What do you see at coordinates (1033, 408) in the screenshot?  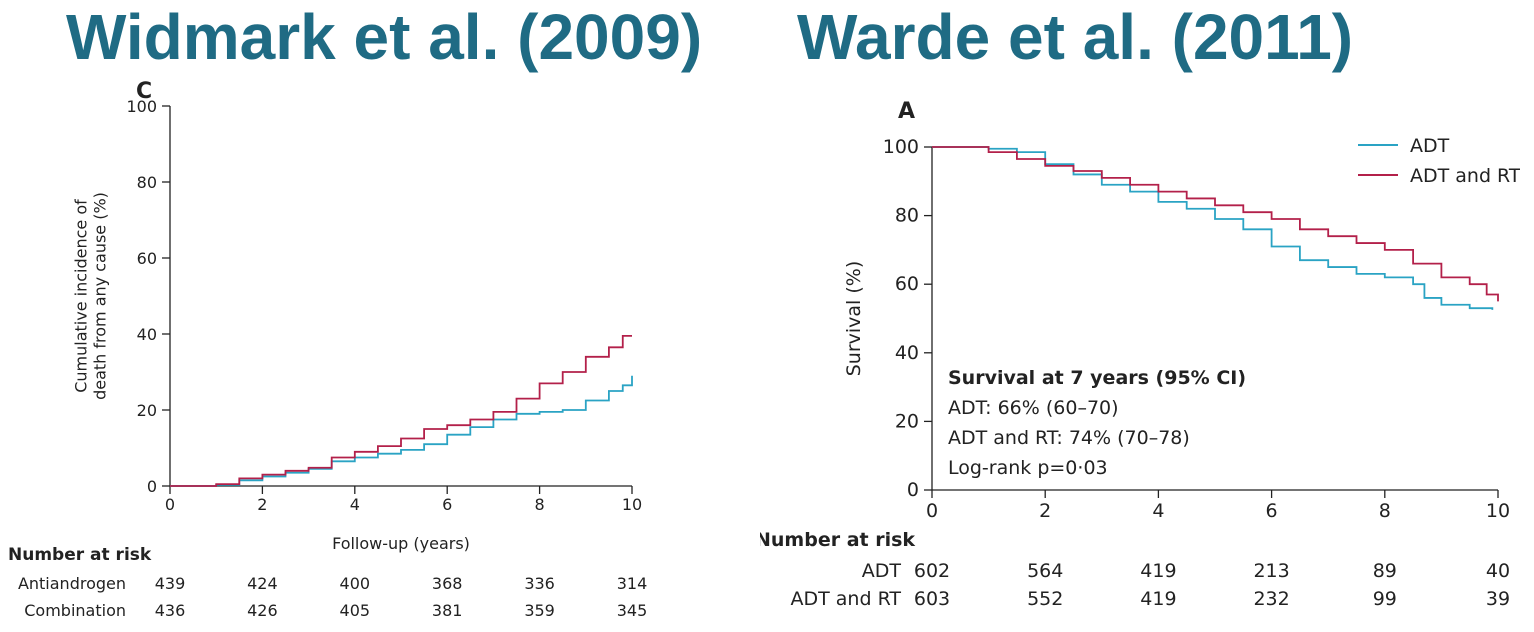 I see `annotation-line: ADT: 66% (60–70)` at bounding box center [1033, 408].